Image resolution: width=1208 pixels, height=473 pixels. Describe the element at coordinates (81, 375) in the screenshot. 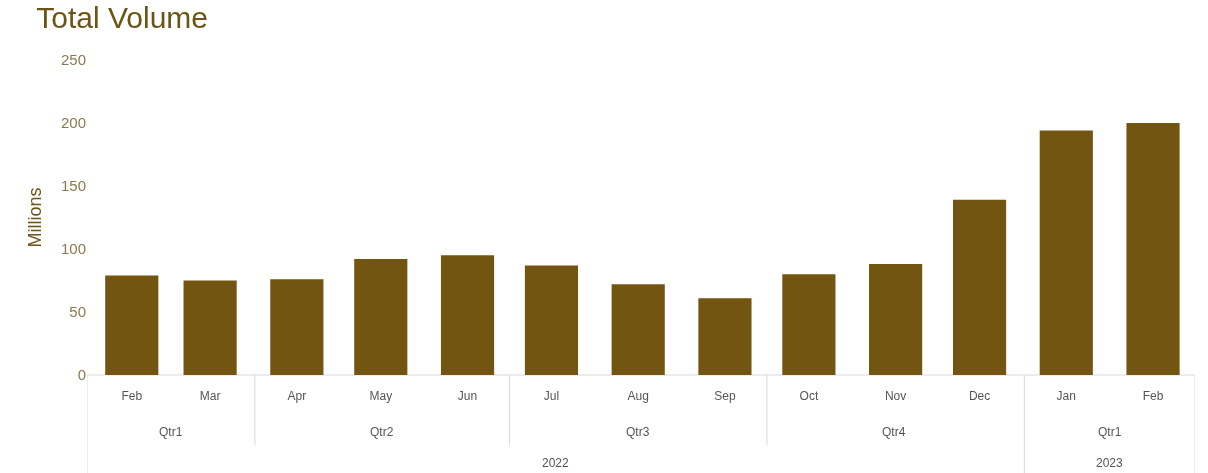

I see `y-tick-label: 0` at that location.